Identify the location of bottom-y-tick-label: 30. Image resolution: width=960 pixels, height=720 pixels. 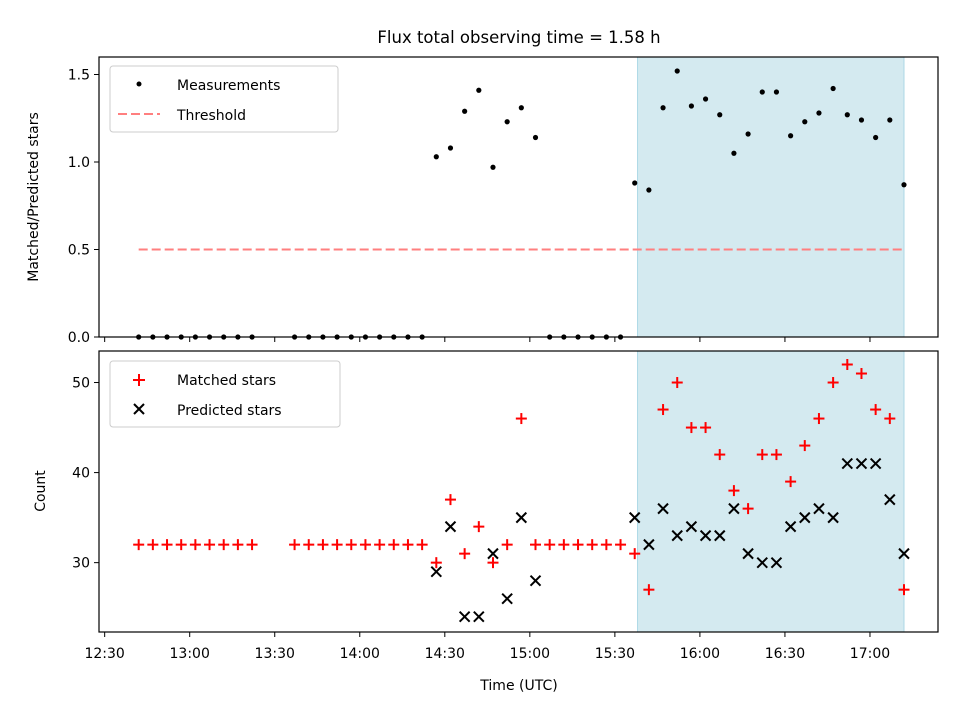
(81, 564).